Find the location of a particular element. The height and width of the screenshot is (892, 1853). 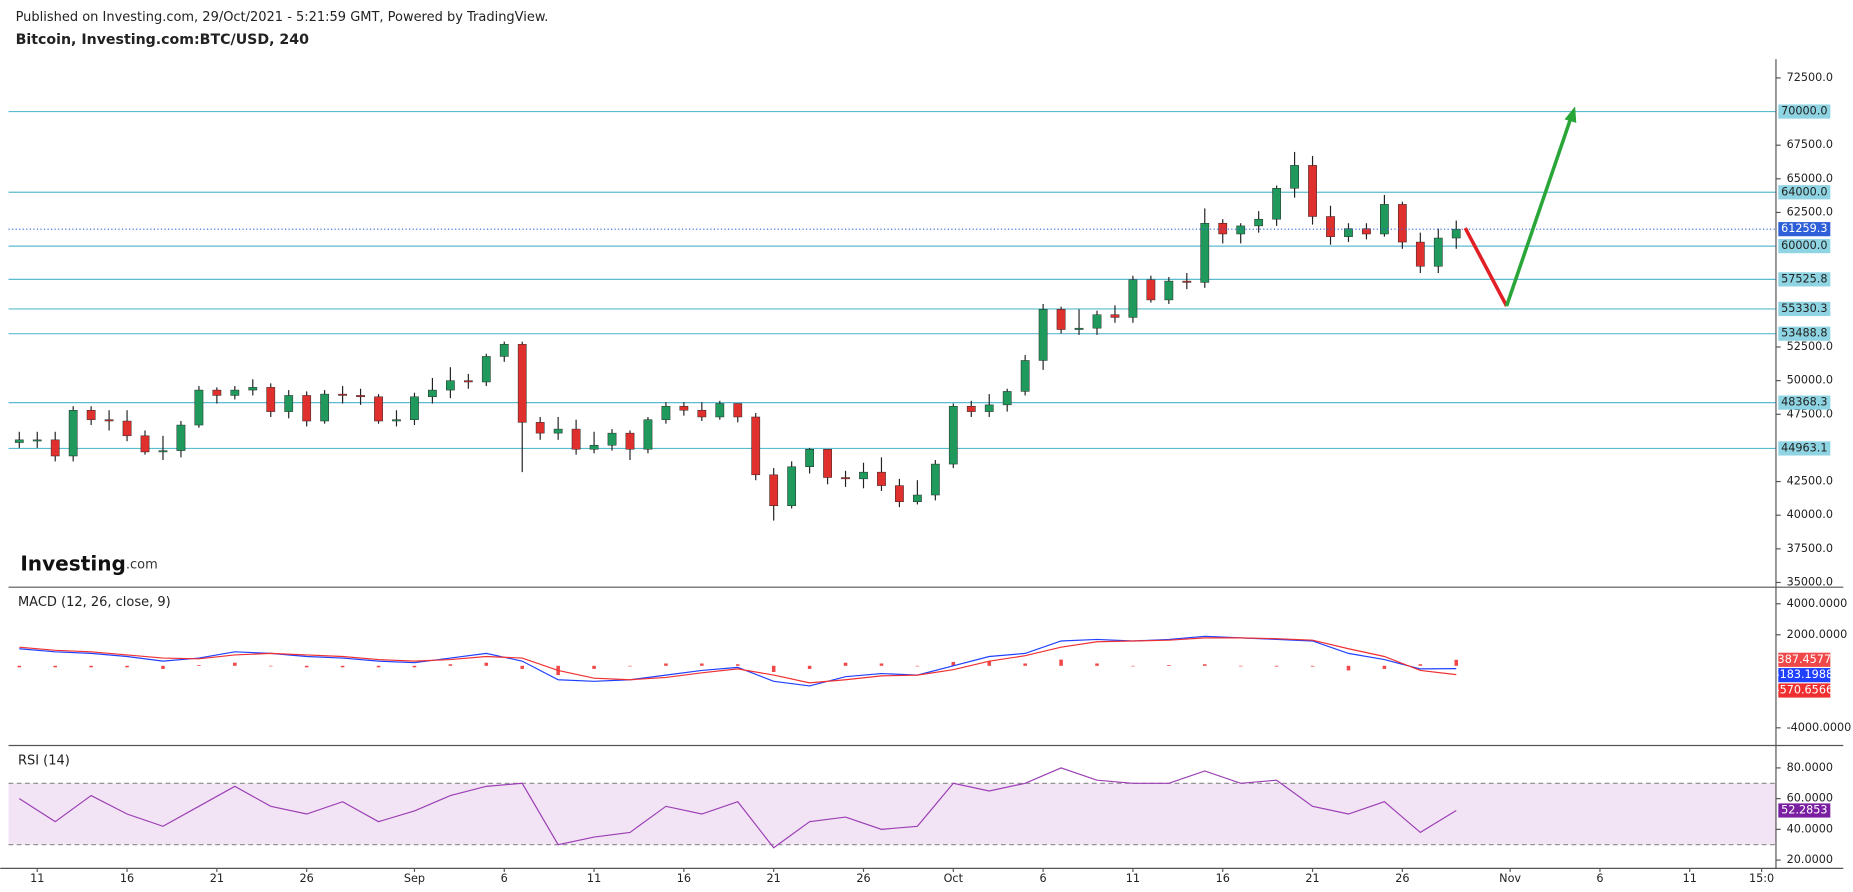

rsi-line is located at coordinates (737, 808).